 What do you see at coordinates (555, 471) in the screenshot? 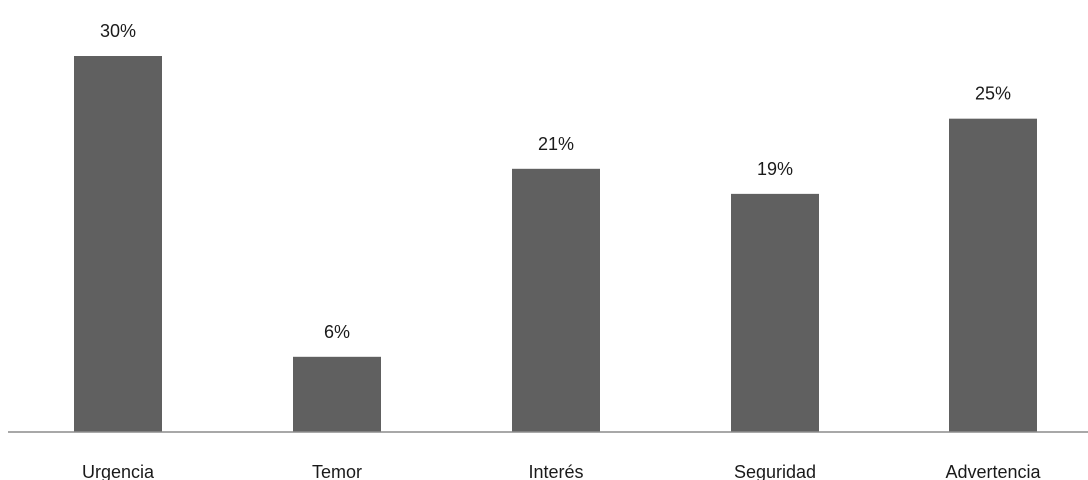
I see `x-tick-label: Interés` at bounding box center [555, 471].